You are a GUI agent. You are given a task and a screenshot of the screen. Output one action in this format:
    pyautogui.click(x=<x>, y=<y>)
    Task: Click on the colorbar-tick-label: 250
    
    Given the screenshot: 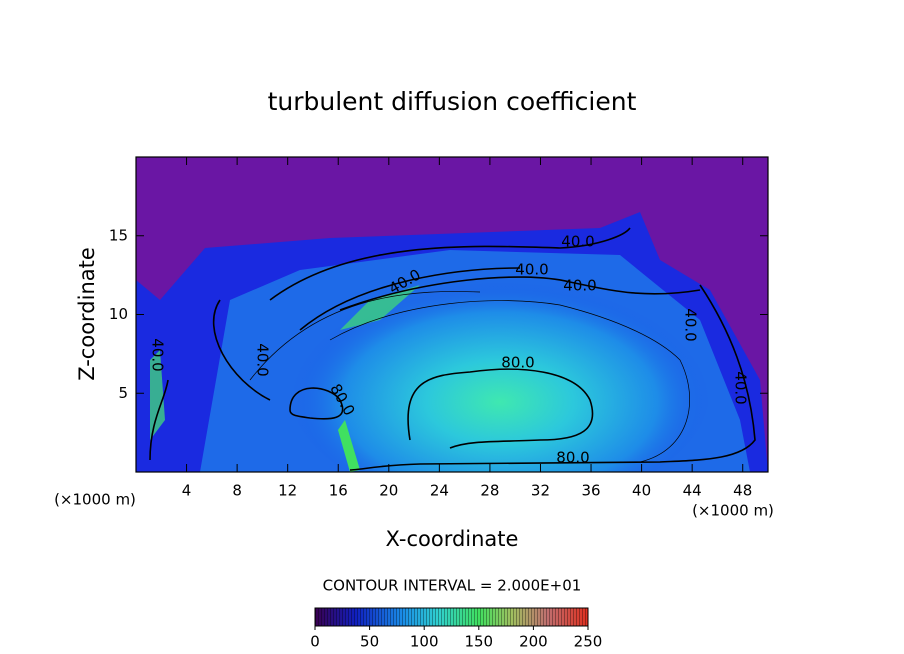 What is the action you would take?
    pyautogui.click(x=588, y=642)
    